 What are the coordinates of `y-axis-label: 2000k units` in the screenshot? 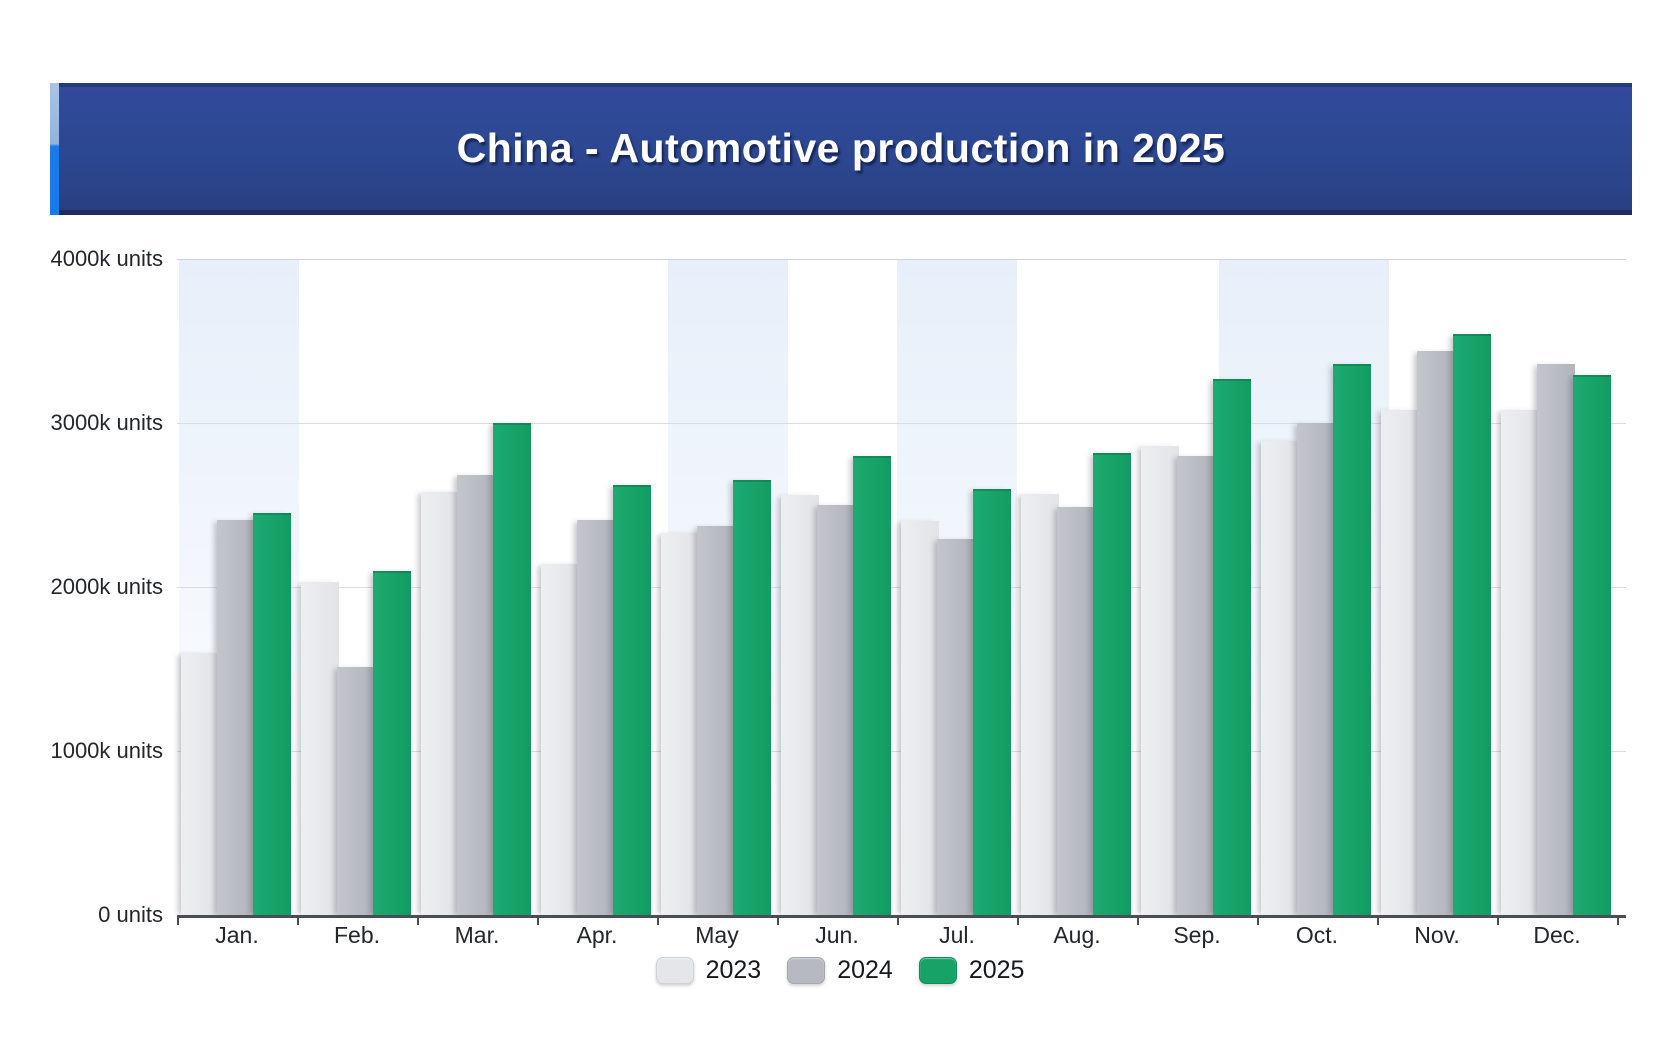 It's located at (106, 586).